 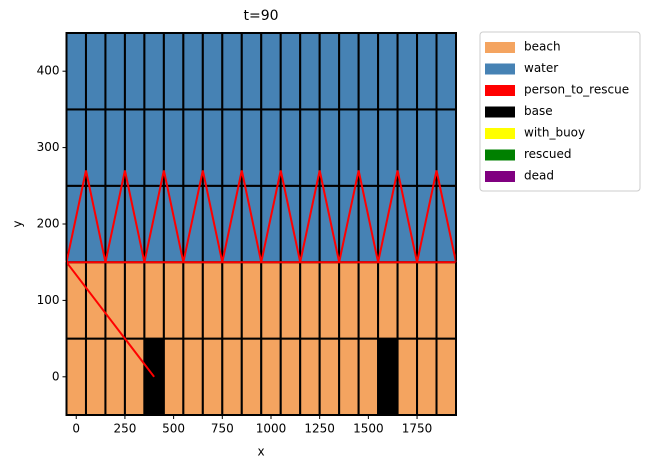 I want to click on x-tick-label: 1250, so click(x=319, y=429).